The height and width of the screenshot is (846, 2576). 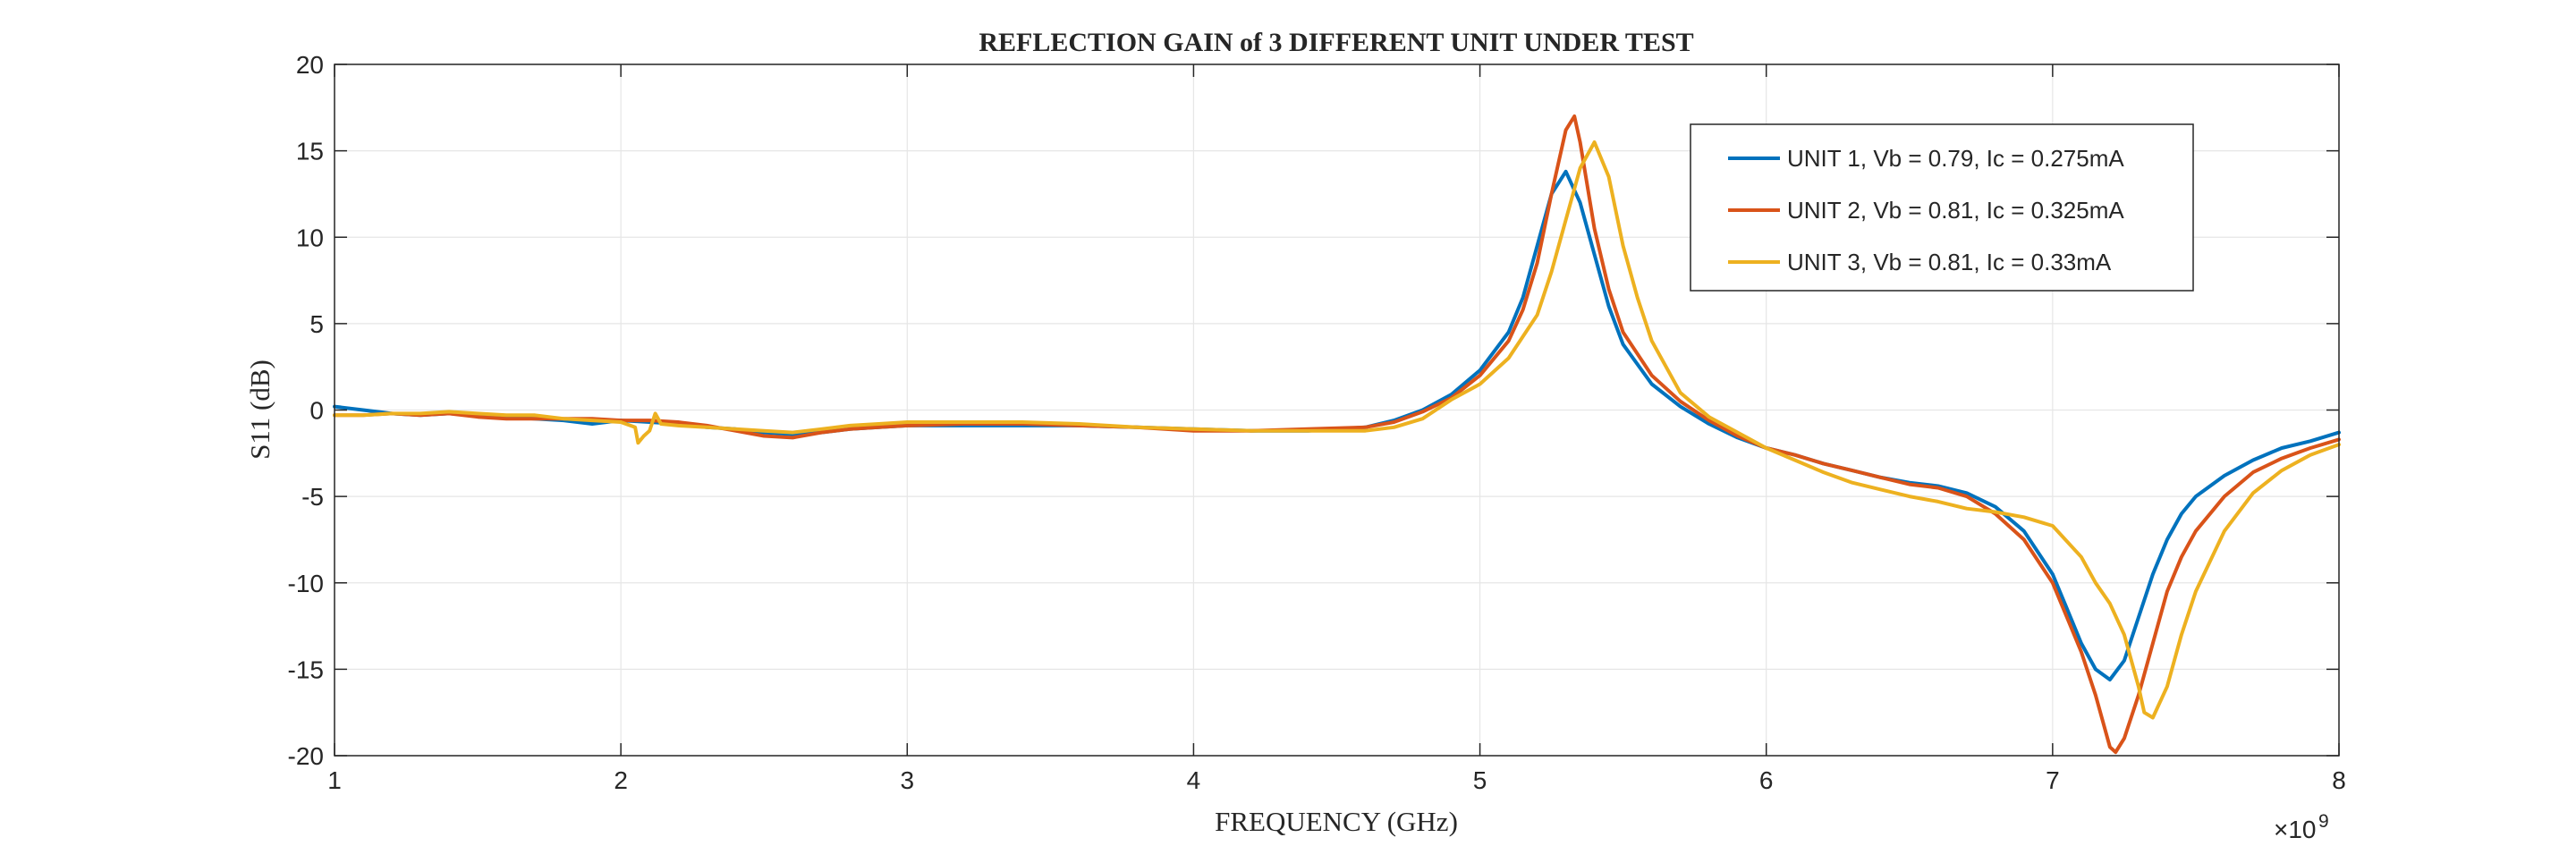 What do you see at coordinates (310, 65) in the screenshot?
I see `y-tick-label: 20` at bounding box center [310, 65].